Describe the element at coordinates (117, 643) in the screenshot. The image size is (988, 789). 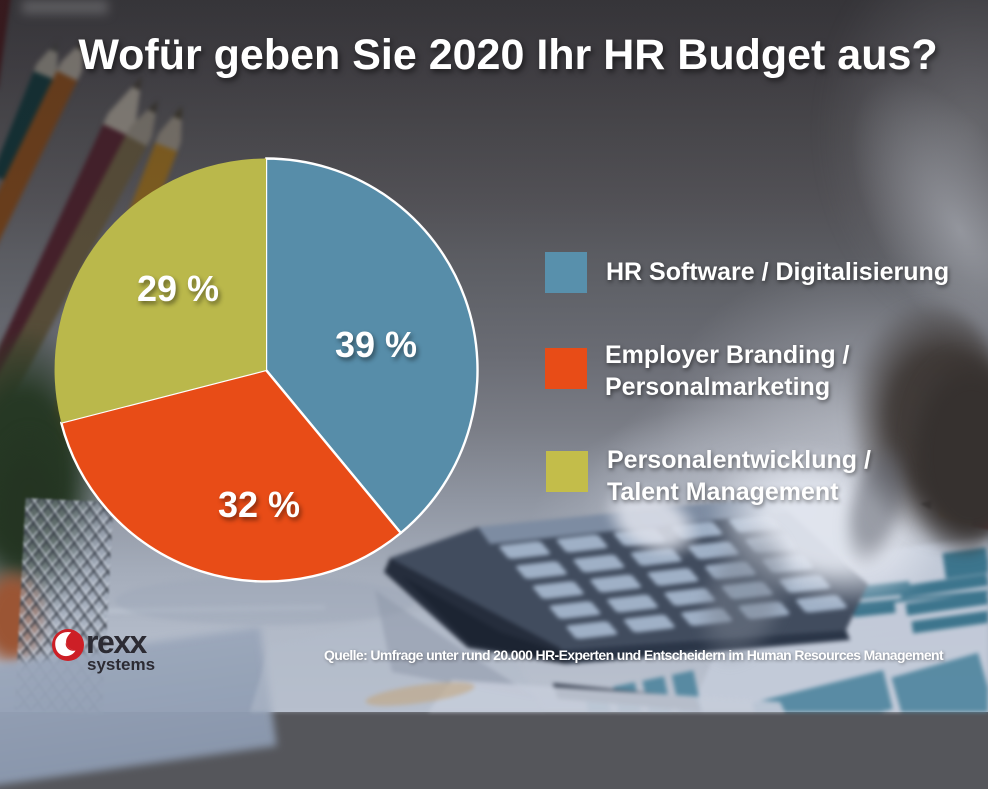
I see `svg-text: rexx` at that location.